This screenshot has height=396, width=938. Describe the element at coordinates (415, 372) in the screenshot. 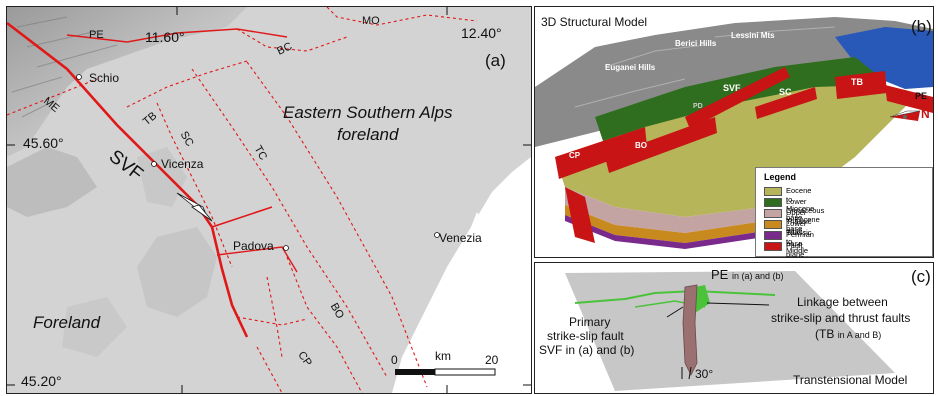

I see `scalebar-black` at that location.